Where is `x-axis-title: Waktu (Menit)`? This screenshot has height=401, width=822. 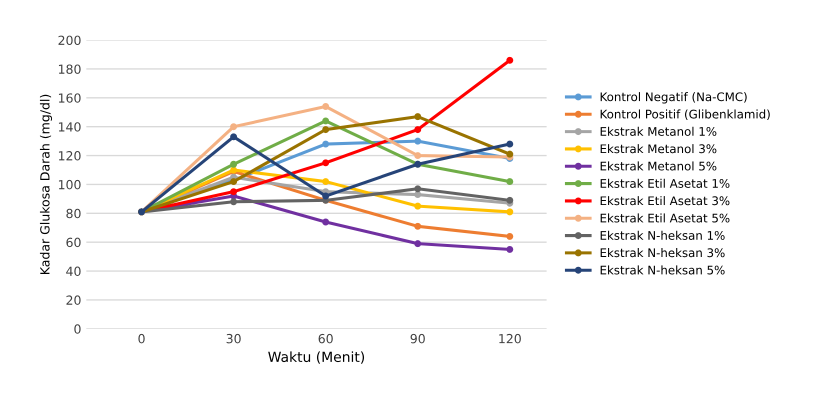
x-axis-title: Waktu (Menit) is located at coordinates (316, 357).